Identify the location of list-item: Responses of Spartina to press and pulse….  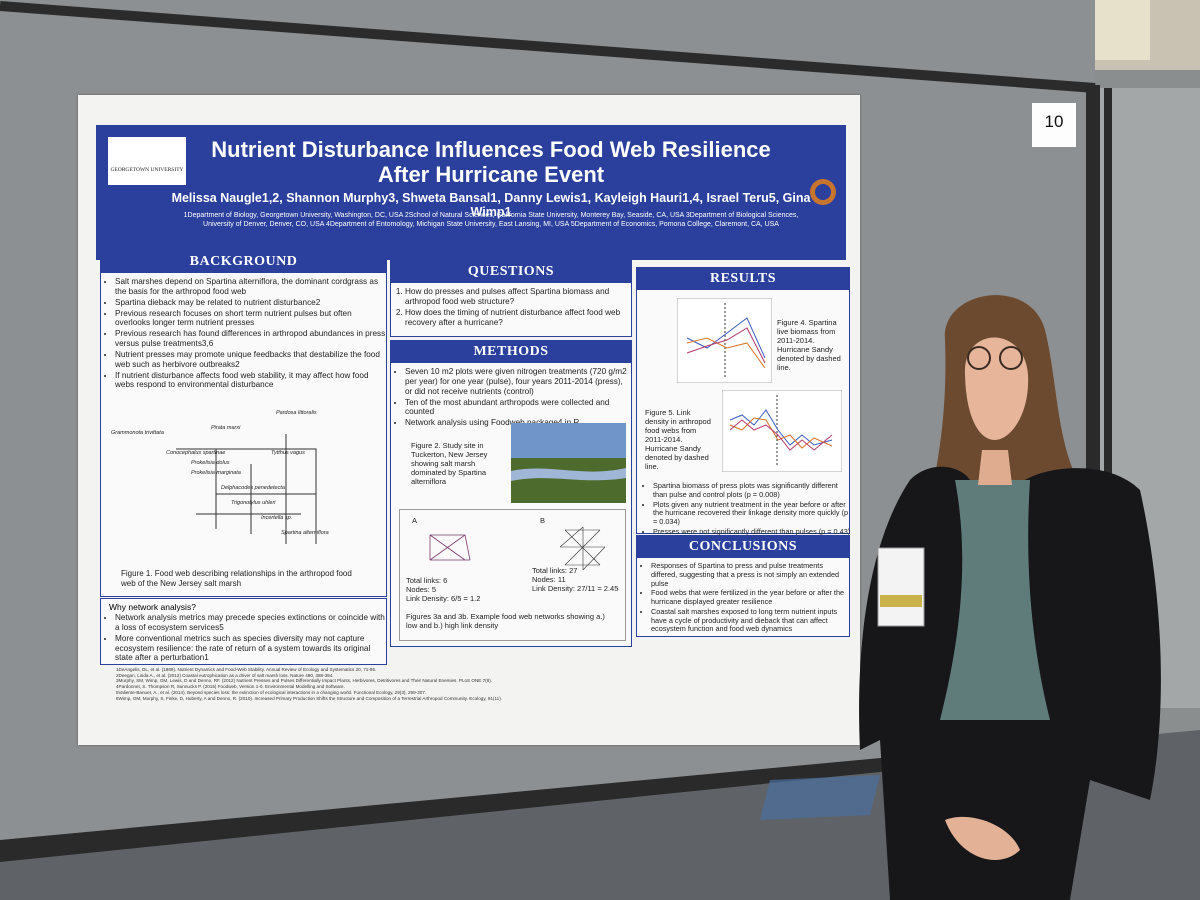
(750, 574).